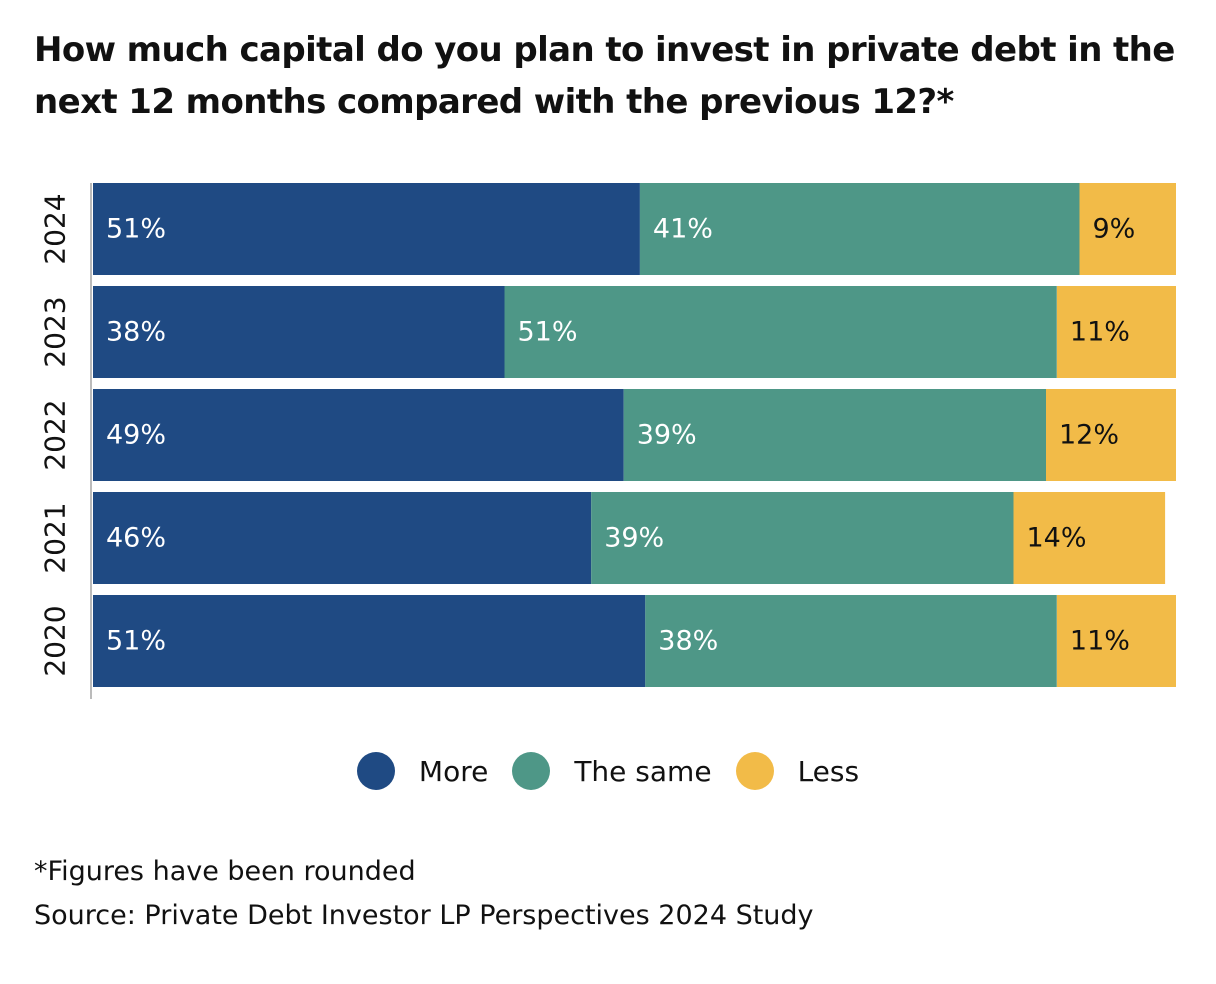 The image size is (1216, 984). What do you see at coordinates (851, 641) in the screenshot?
I see `bar-segment-2020-the-same` at bounding box center [851, 641].